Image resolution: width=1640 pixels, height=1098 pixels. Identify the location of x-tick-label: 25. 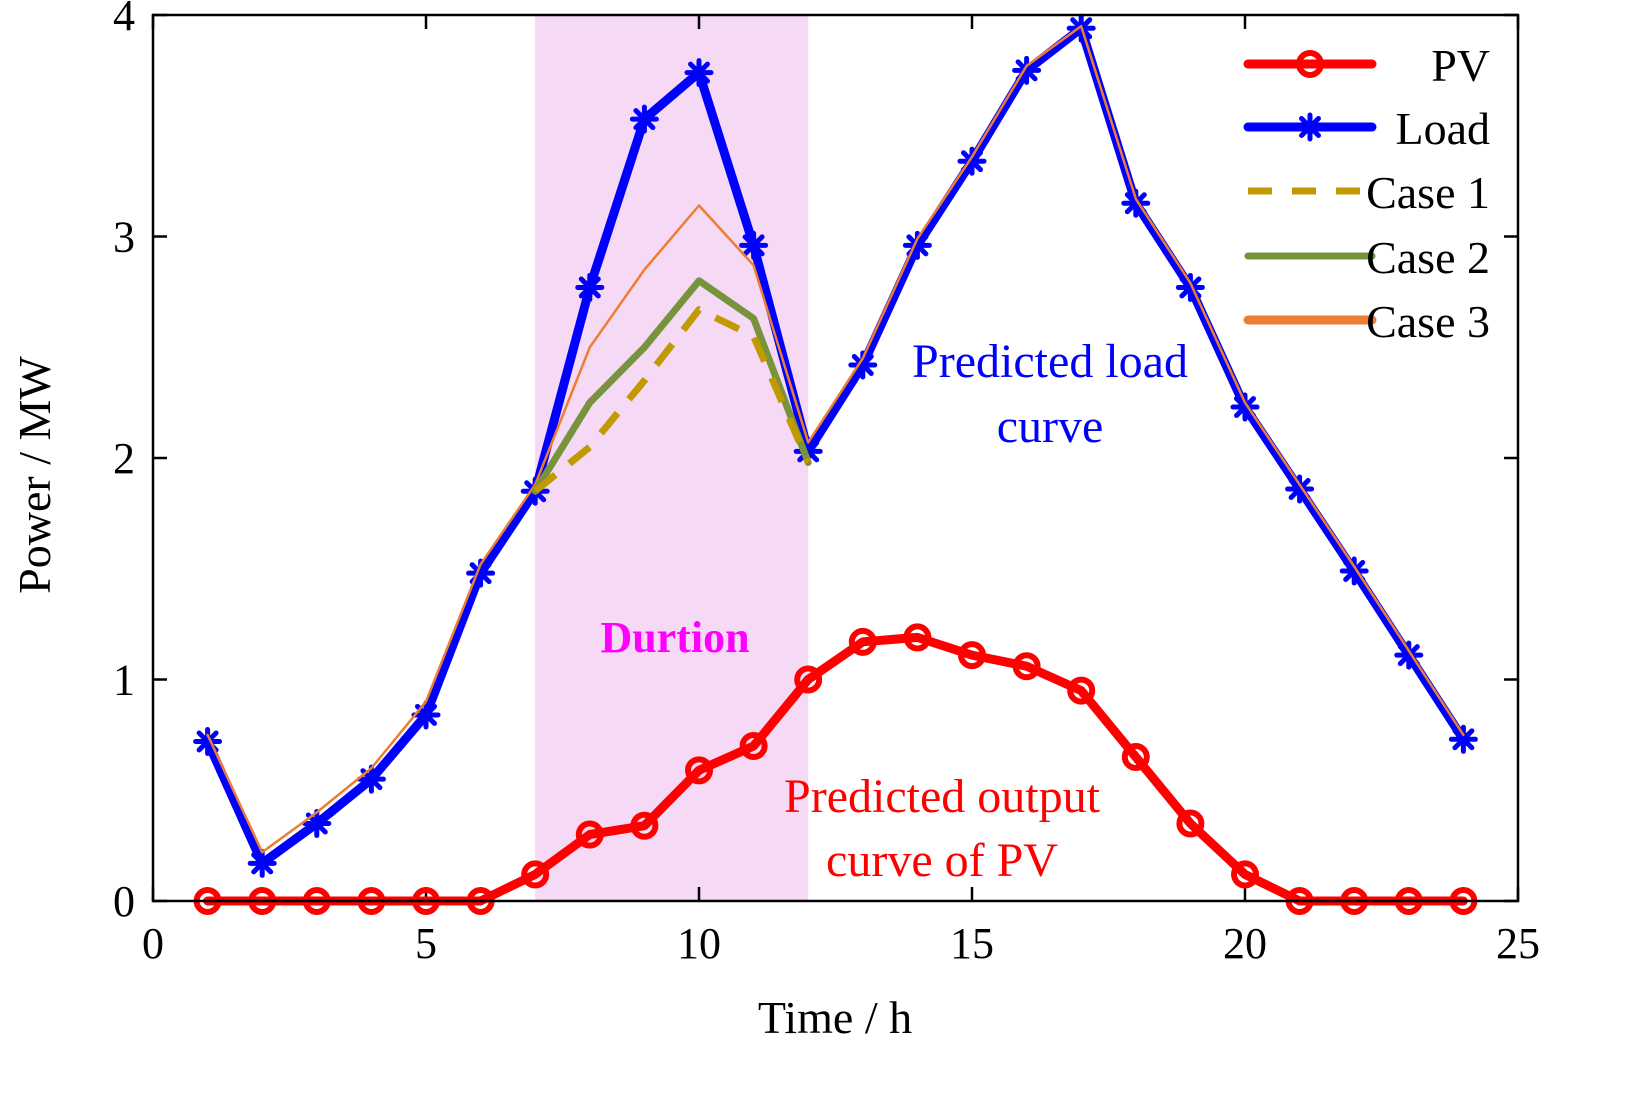
(1518, 943).